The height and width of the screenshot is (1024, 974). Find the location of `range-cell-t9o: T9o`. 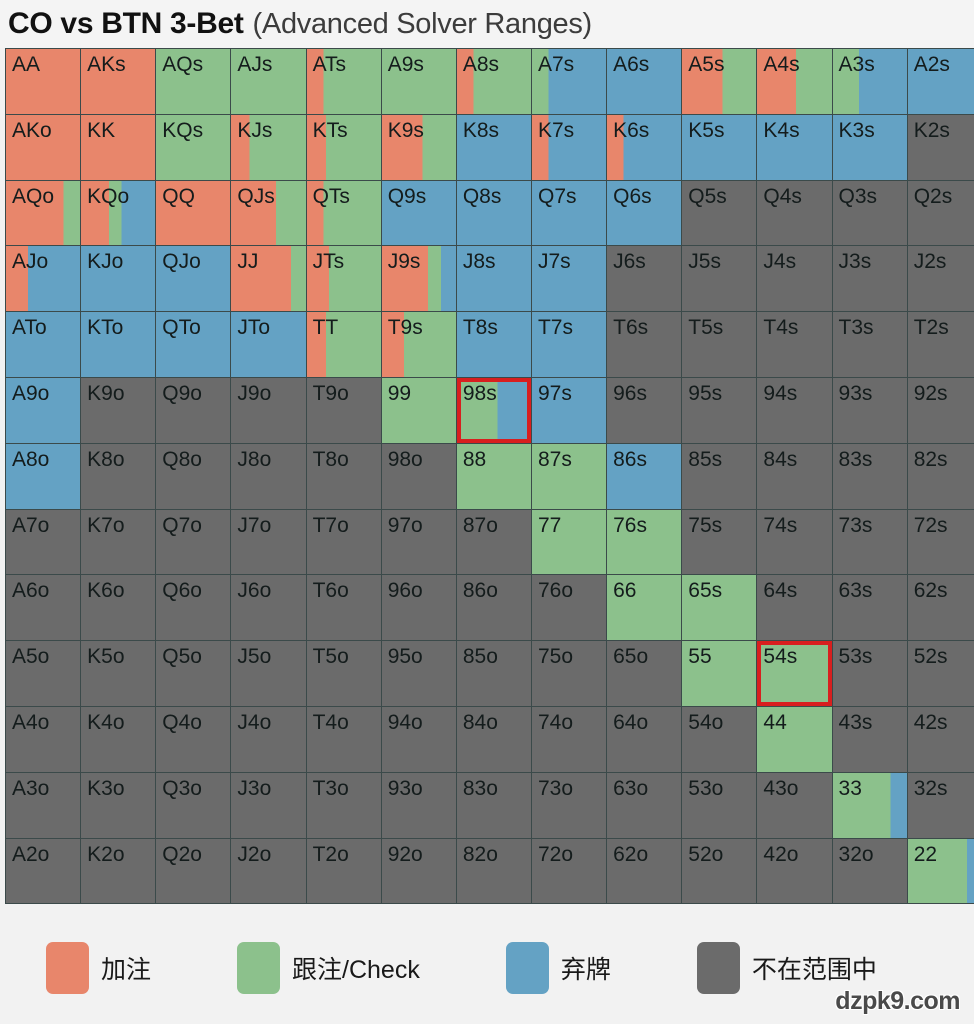

range-cell-t9o: T9o is located at coordinates (343, 410).